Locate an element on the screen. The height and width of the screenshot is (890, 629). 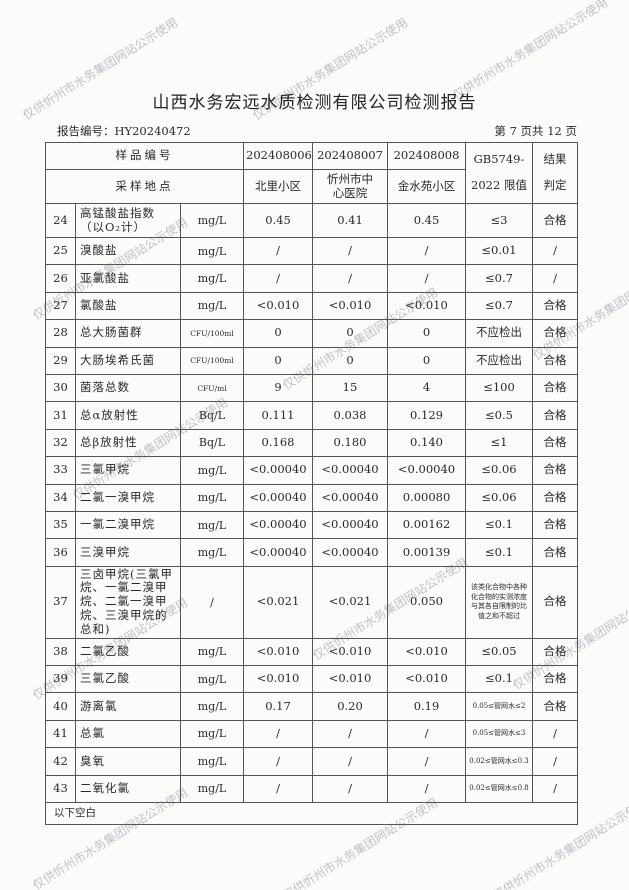
limit: 0.02≤管网水≤0.3 is located at coordinates (499, 761).